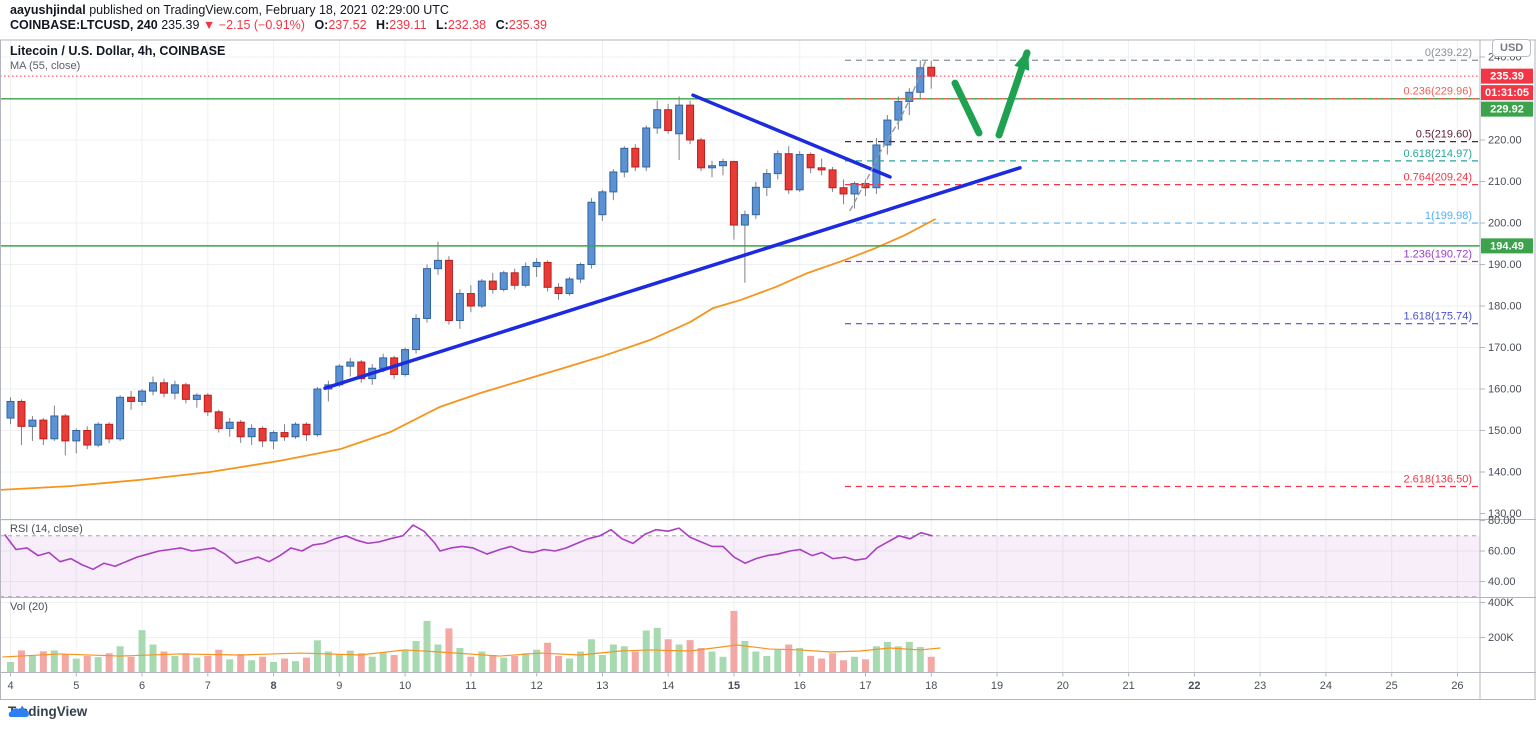 This screenshot has height=729, width=1536. Describe the element at coordinates (118, 51) in the screenshot. I see `chart-title: Litecoin / U.S. Dollar, 4h, COINBASE` at that location.